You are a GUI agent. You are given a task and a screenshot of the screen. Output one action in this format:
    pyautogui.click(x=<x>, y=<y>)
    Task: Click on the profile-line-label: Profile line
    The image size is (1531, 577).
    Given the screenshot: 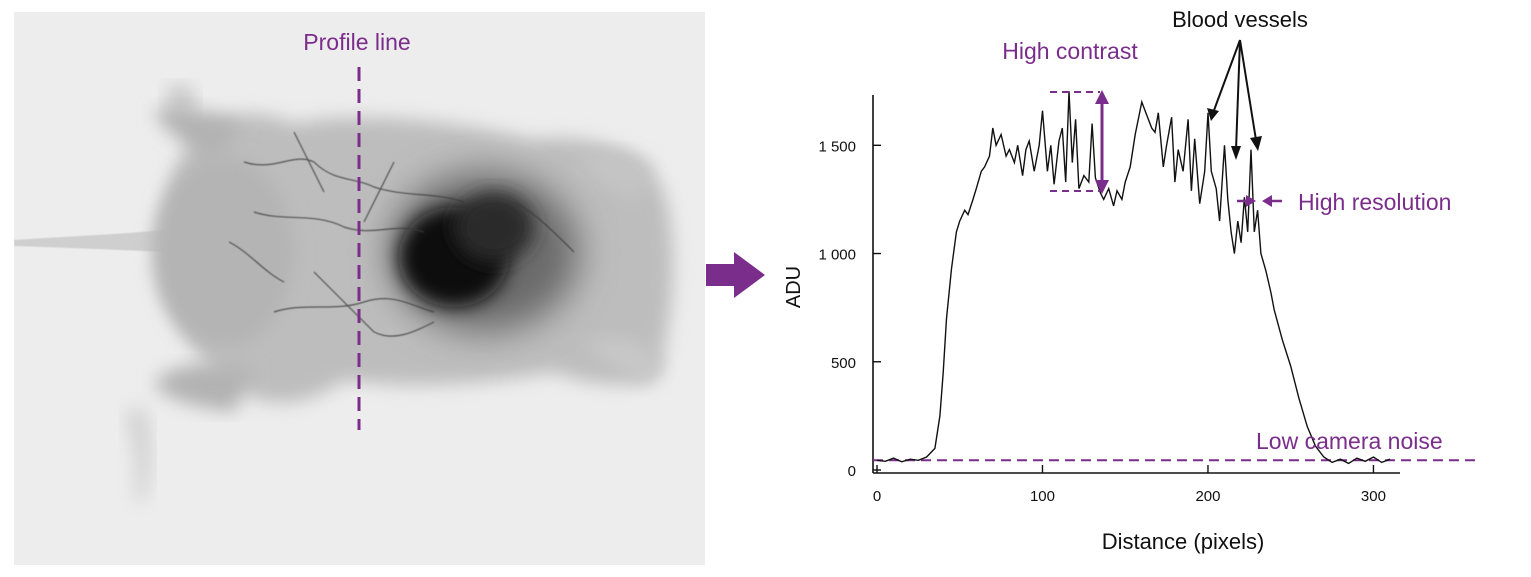 What is the action you would take?
    pyautogui.click(x=356, y=42)
    